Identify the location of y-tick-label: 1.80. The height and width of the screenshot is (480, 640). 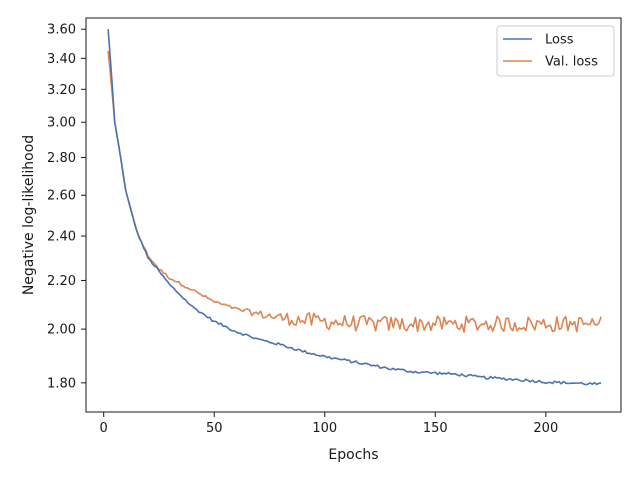
(61, 383).